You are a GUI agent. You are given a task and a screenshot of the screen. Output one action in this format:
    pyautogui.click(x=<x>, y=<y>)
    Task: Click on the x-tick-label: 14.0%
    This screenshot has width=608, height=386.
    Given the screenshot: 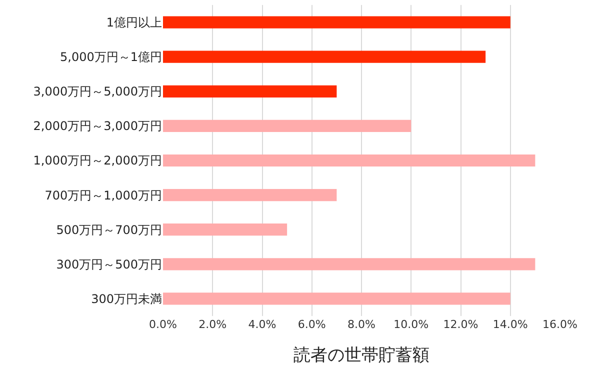 What is the action you would take?
    pyautogui.click(x=510, y=324)
    